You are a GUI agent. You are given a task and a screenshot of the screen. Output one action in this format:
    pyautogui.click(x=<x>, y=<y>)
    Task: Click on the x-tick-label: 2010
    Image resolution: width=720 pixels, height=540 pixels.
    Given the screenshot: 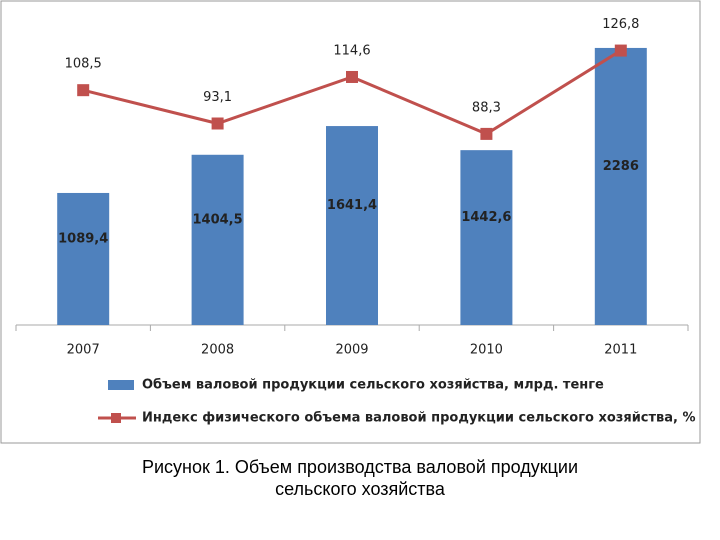 What is the action you would take?
    pyautogui.click(x=486, y=350)
    